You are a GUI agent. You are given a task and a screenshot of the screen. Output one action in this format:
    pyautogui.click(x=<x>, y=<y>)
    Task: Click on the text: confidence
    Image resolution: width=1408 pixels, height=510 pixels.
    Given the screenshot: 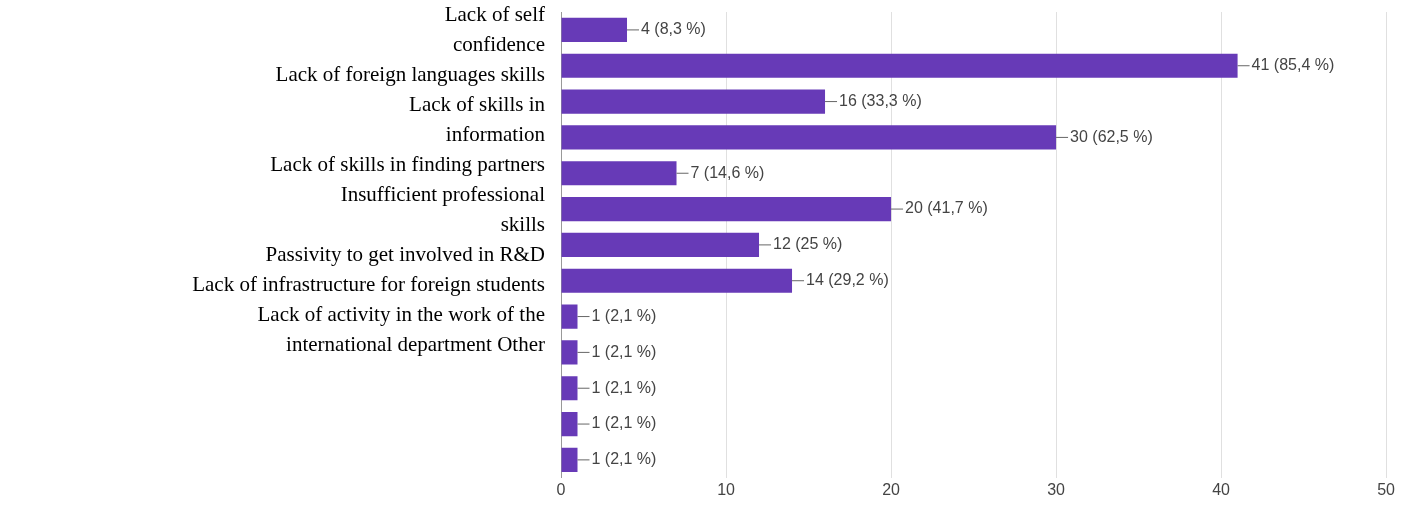 What is the action you would take?
    pyautogui.click(x=498, y=44)
    